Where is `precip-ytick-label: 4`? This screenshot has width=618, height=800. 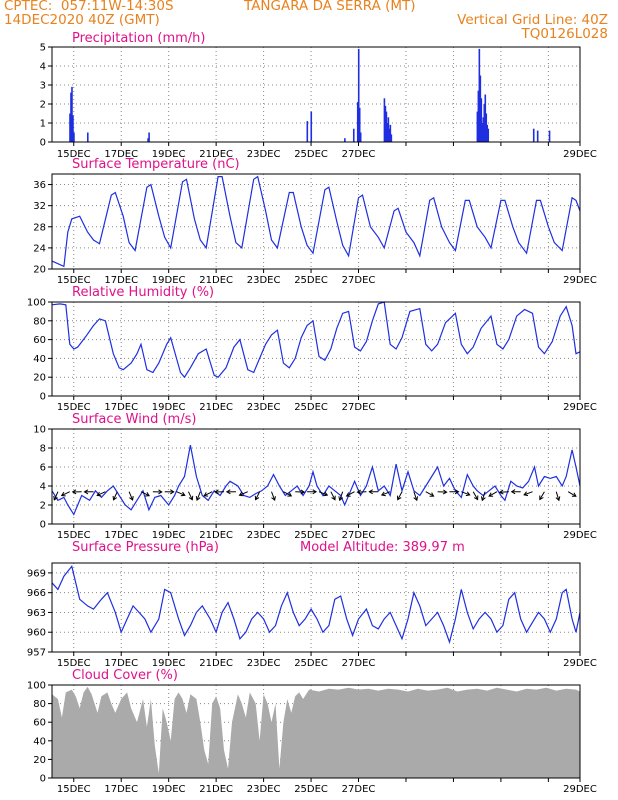
precip-ytick-label: 4 is located at coordinates (43, 67).